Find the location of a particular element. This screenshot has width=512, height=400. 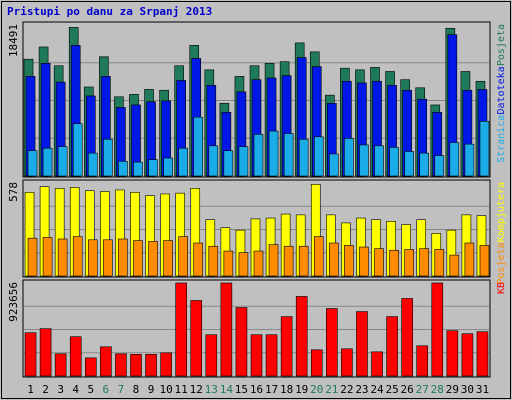

legend-label: KB is located at coordinates (501, 288).